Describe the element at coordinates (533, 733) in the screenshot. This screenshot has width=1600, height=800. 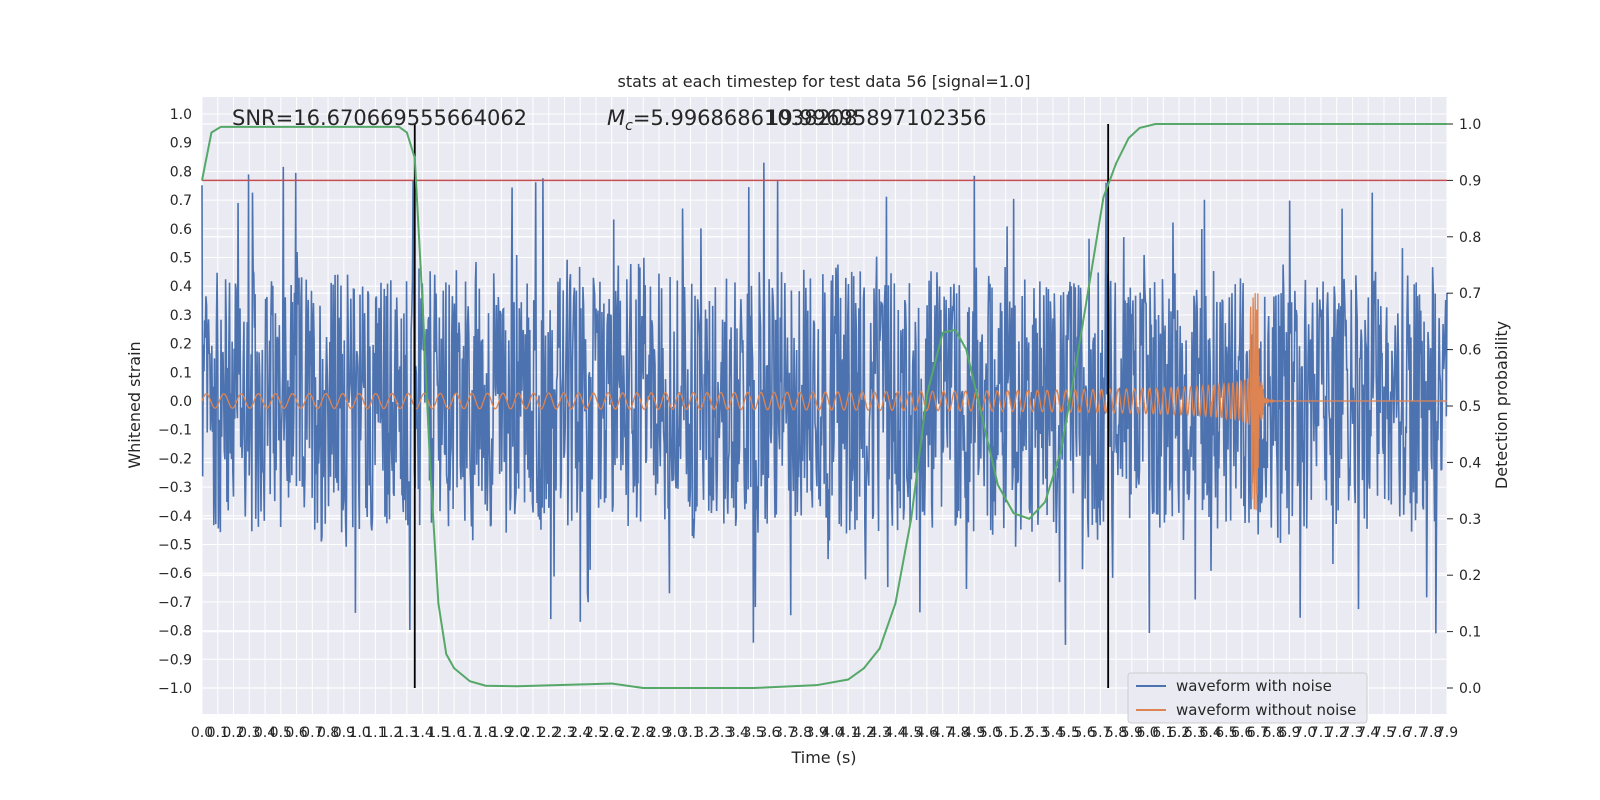
I see `x-tick-label: 2.1` at that location.